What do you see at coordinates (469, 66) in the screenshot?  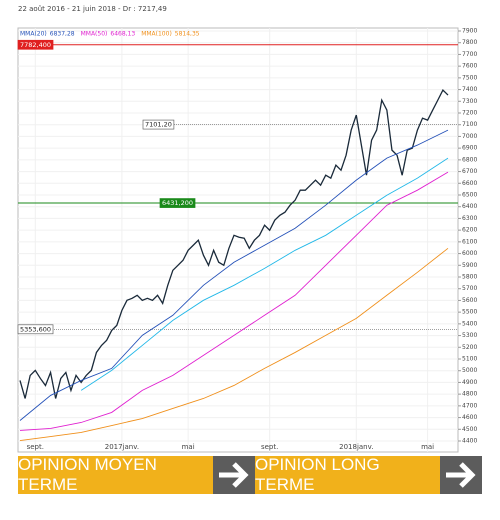 I see `y-tick-label: 7600` at bounding box center [469, 66].